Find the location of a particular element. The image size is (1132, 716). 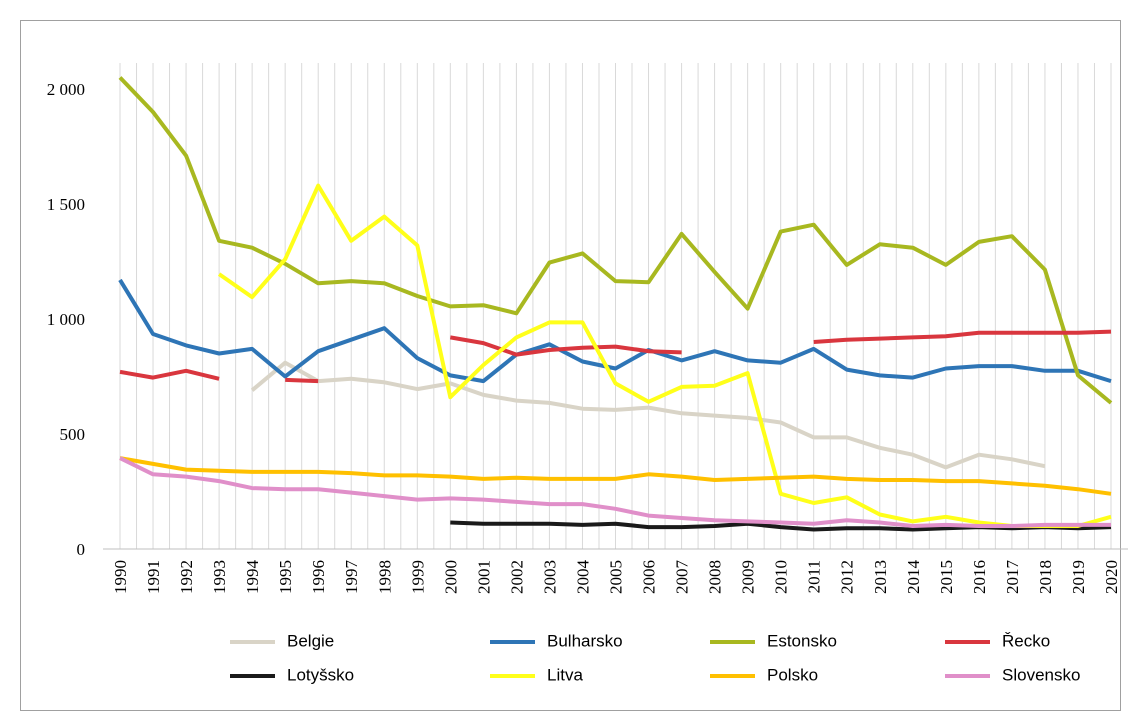

legend-label: Slovensko is located at coordinates (1041, 674).